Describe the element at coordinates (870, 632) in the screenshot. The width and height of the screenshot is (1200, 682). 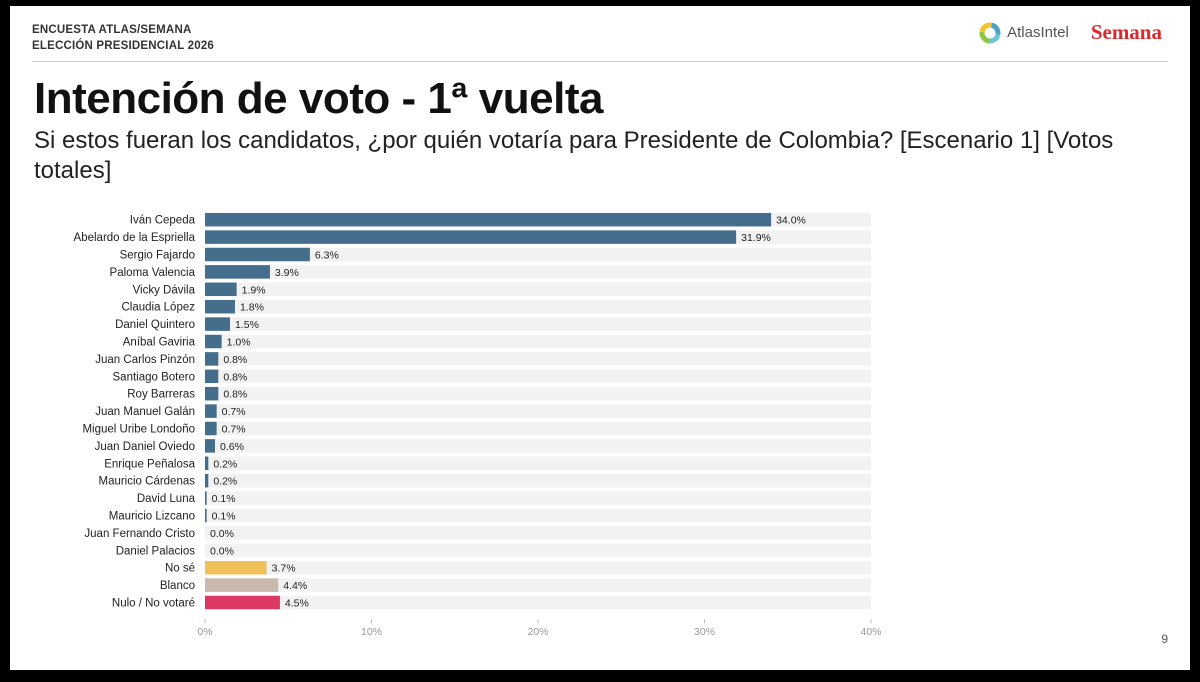
I see `x-tick-label: 40%` at that location.